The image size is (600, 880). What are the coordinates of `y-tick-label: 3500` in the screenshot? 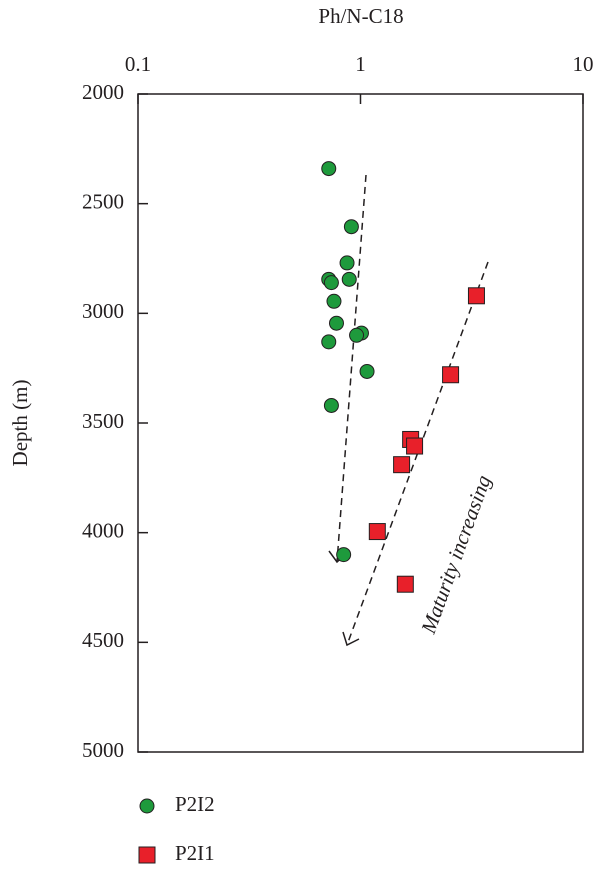 It's located at (103, 421).